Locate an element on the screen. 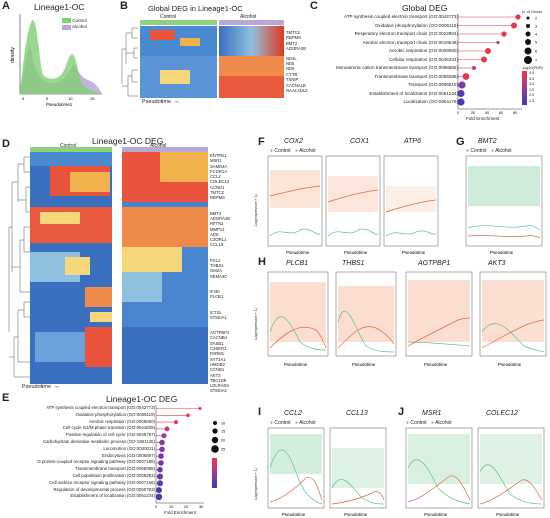 The height and width of the screenshot is (518, 550). panel-c-letter: C is located at coordinates (314, 6).